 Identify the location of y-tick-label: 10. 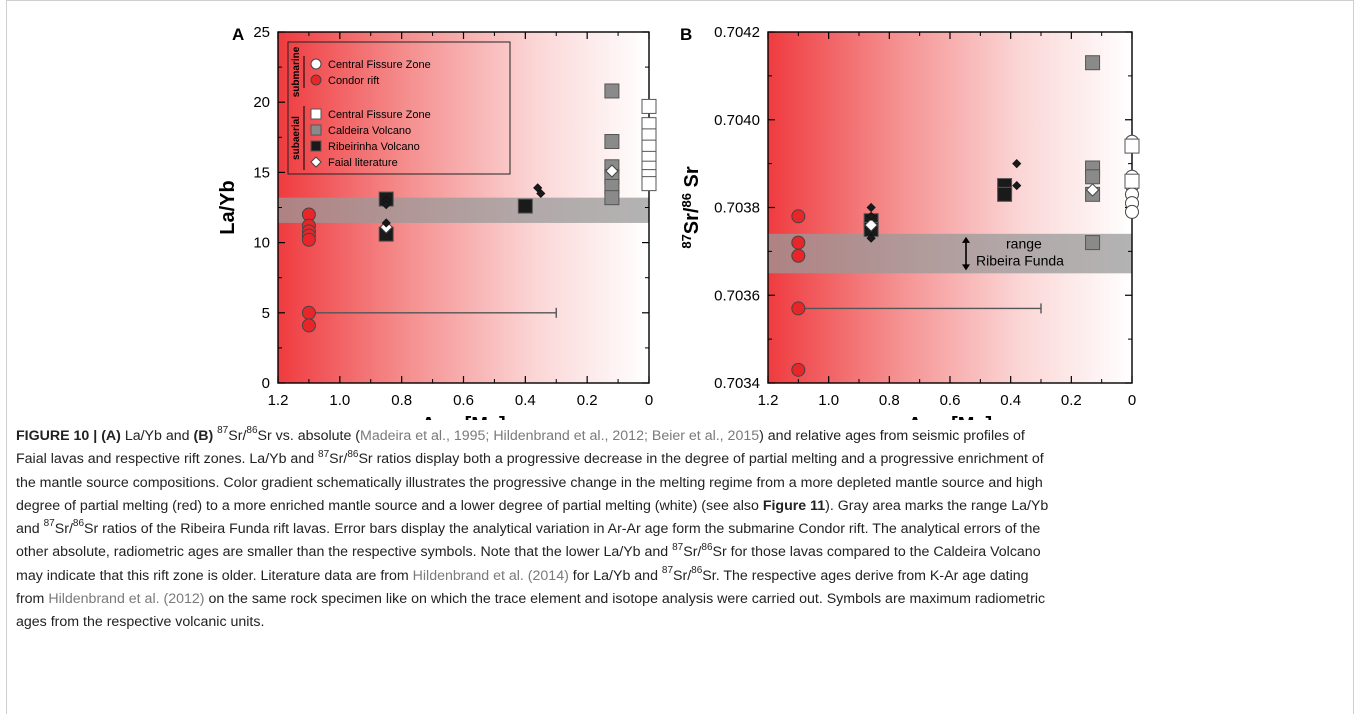
(261, 243).